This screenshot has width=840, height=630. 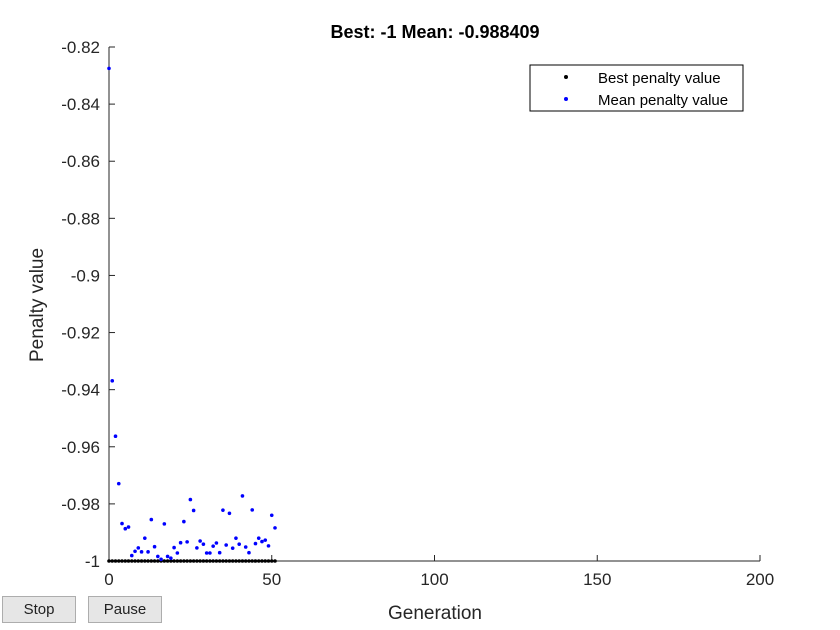 What do you see at coordinates (636, 88) in the screenshot?
I see `legend-box` at bounding box center [636, 88].